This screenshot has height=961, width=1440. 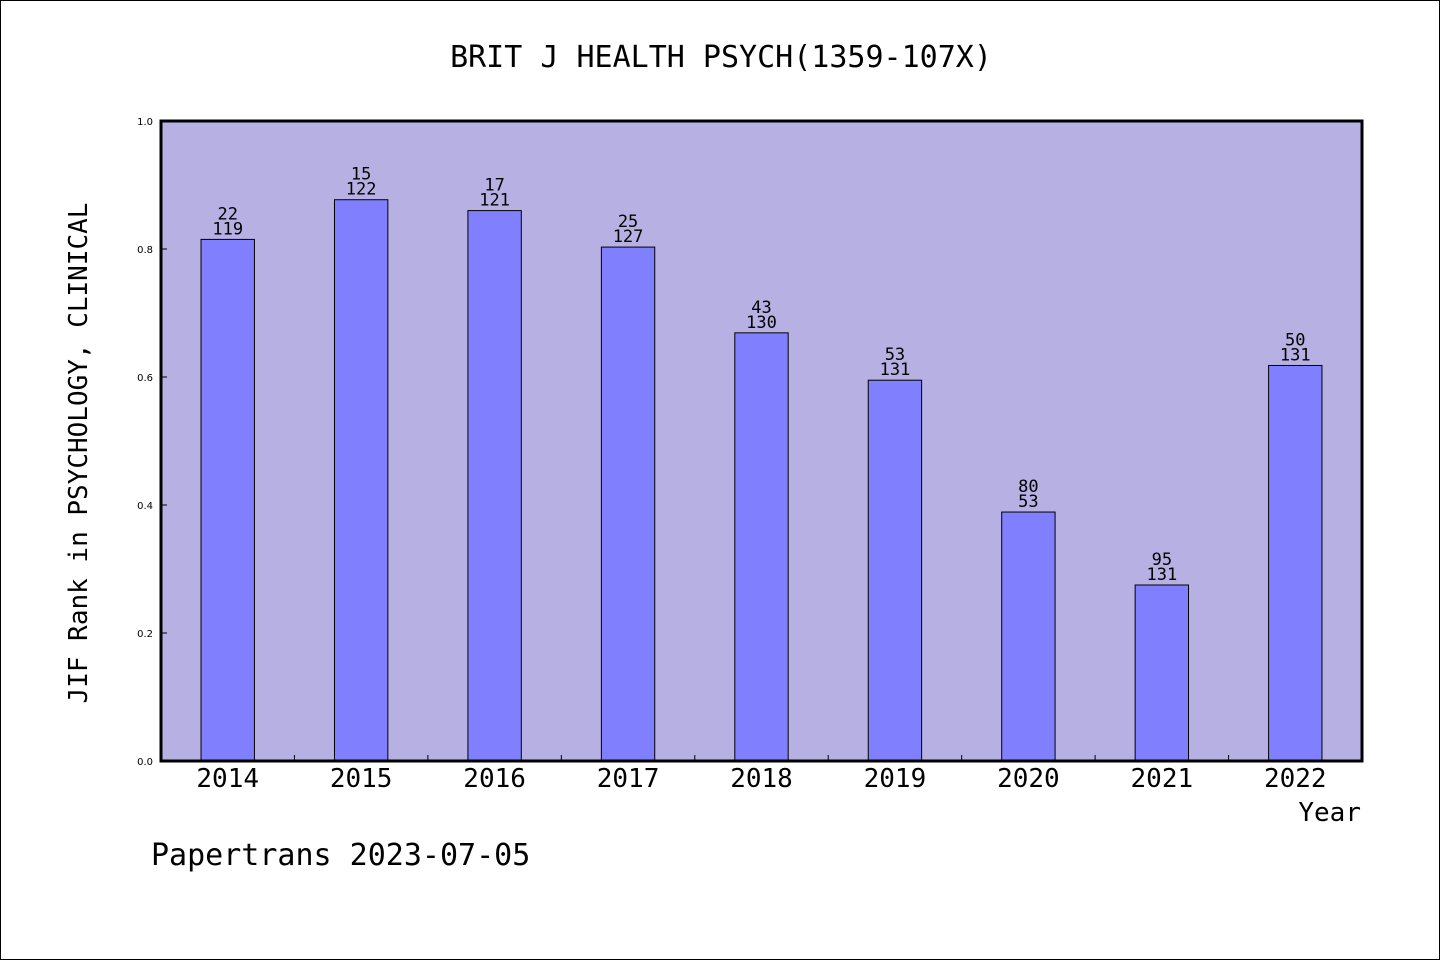 I want to click on bar-label-rank-2014: 22, so click(x=227, y=214).